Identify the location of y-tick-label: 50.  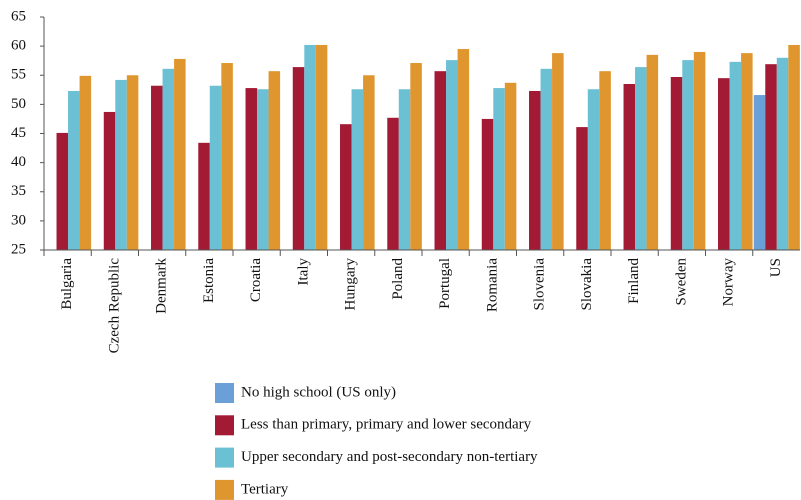
(18, 104).